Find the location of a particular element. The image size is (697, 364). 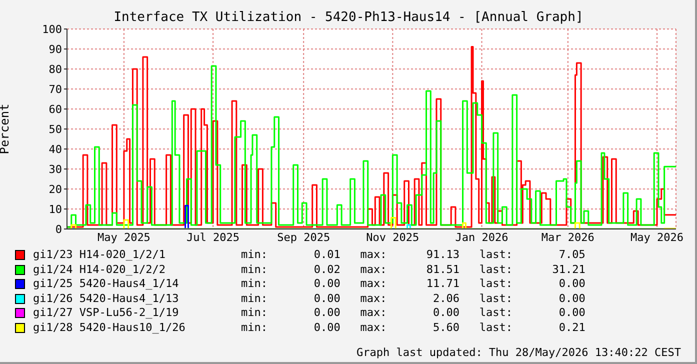

y-axis-title: Percent is located at coordinates (6, 129).